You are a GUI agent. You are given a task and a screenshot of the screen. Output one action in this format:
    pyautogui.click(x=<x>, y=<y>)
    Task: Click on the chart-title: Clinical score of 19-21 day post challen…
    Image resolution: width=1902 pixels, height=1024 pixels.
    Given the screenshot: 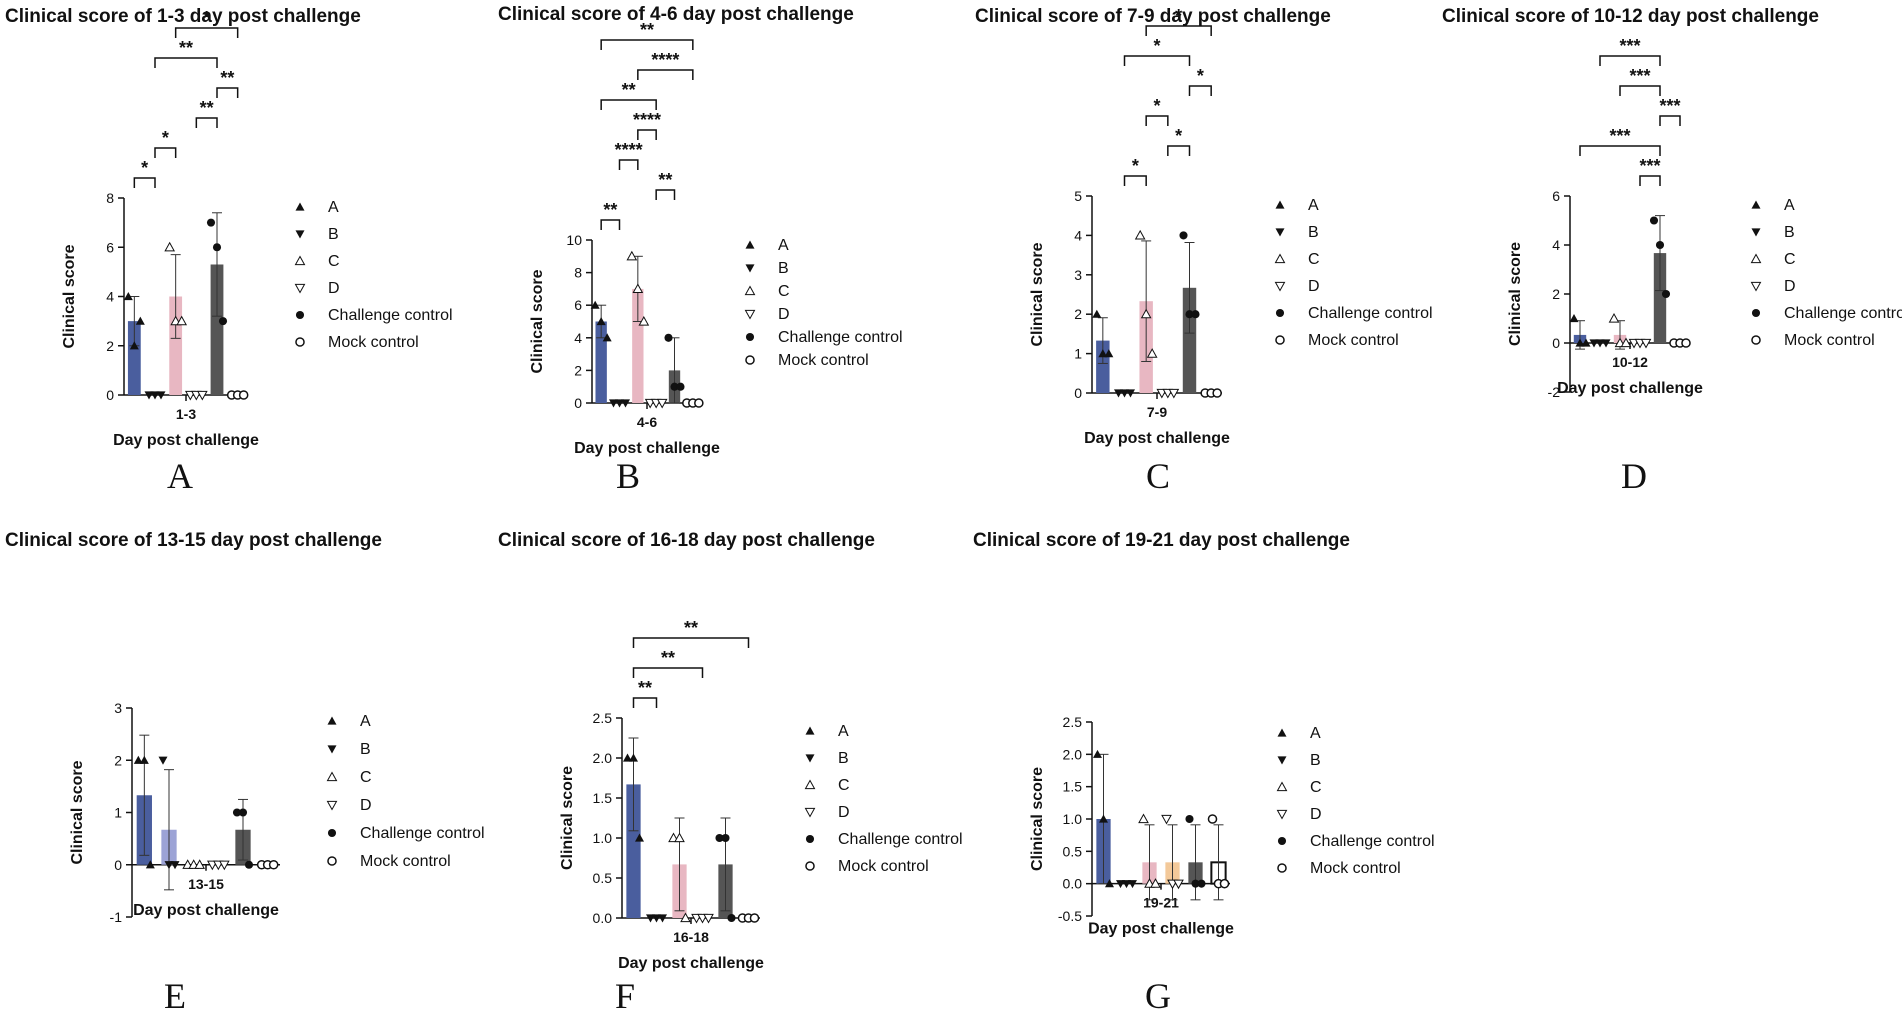 What is the action you would take?
    pyautogui.click(x=1161, y=540)
    